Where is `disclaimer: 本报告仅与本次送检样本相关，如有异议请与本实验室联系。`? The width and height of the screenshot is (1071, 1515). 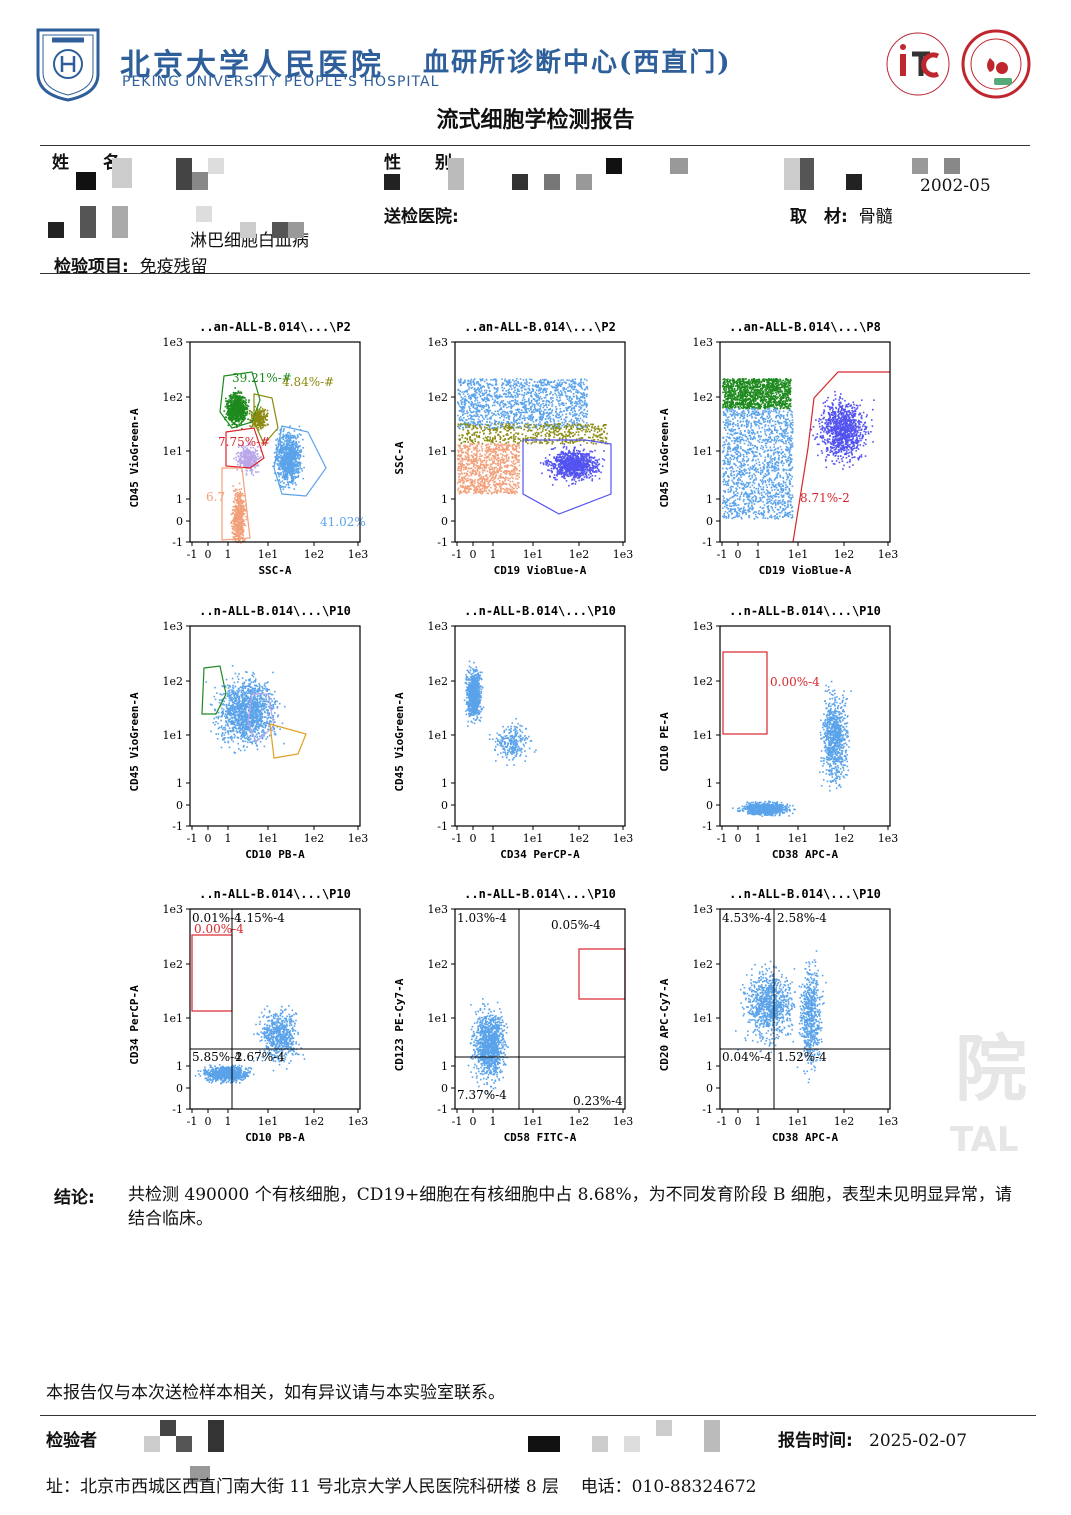
disclaimer: 本报告仅与本次送检样本相关，如有异议请与本实验室联系。 is located at coordinates (275, 1393).